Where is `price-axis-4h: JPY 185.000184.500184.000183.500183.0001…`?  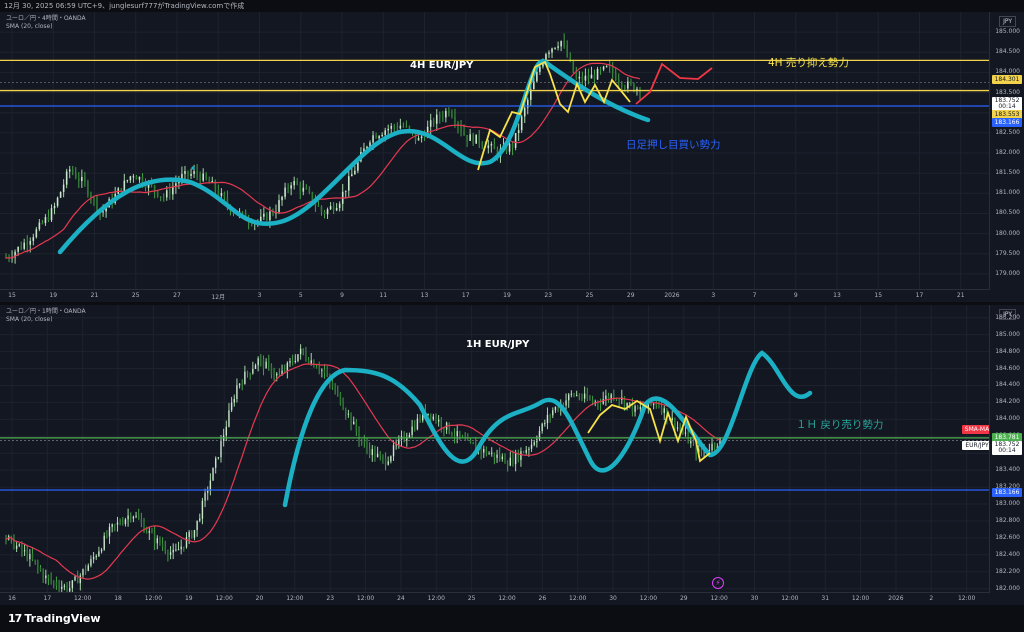 price-axis-4h: JPY 185.000184.500184.000183.500183.0001… is located at coordinates (1006, 157).